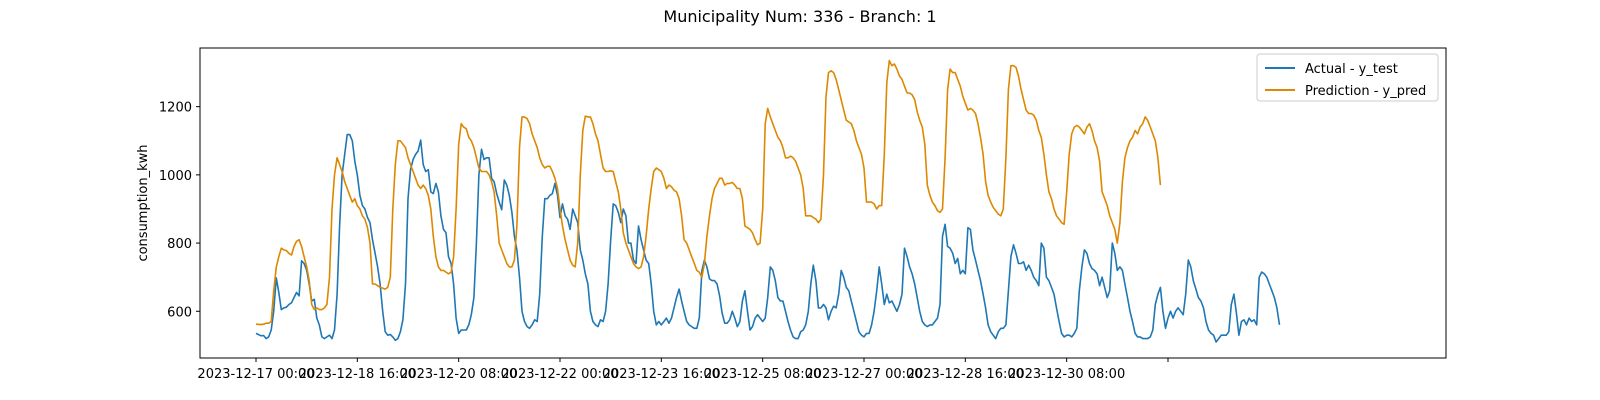 This screenshot has width=1600, height=400. I want to click on x-tick-label: 2023-12-27 00:00, so click(863, 374).